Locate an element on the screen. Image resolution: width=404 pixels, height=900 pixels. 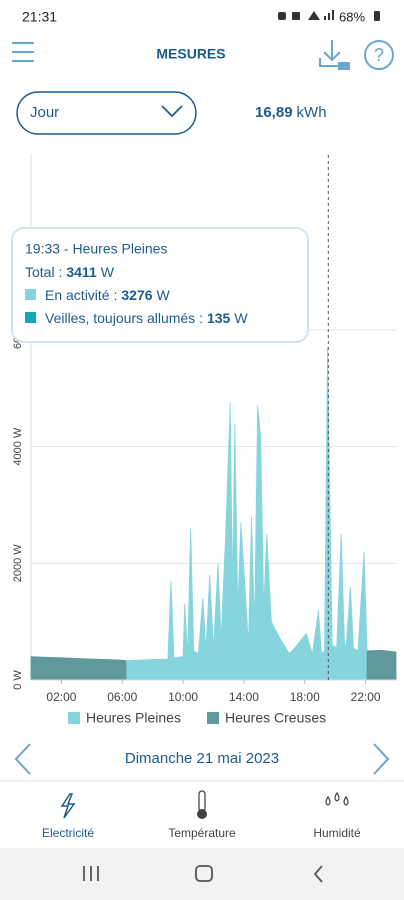
legend-label: Heures Creuses is located at coordinates (275, 718).